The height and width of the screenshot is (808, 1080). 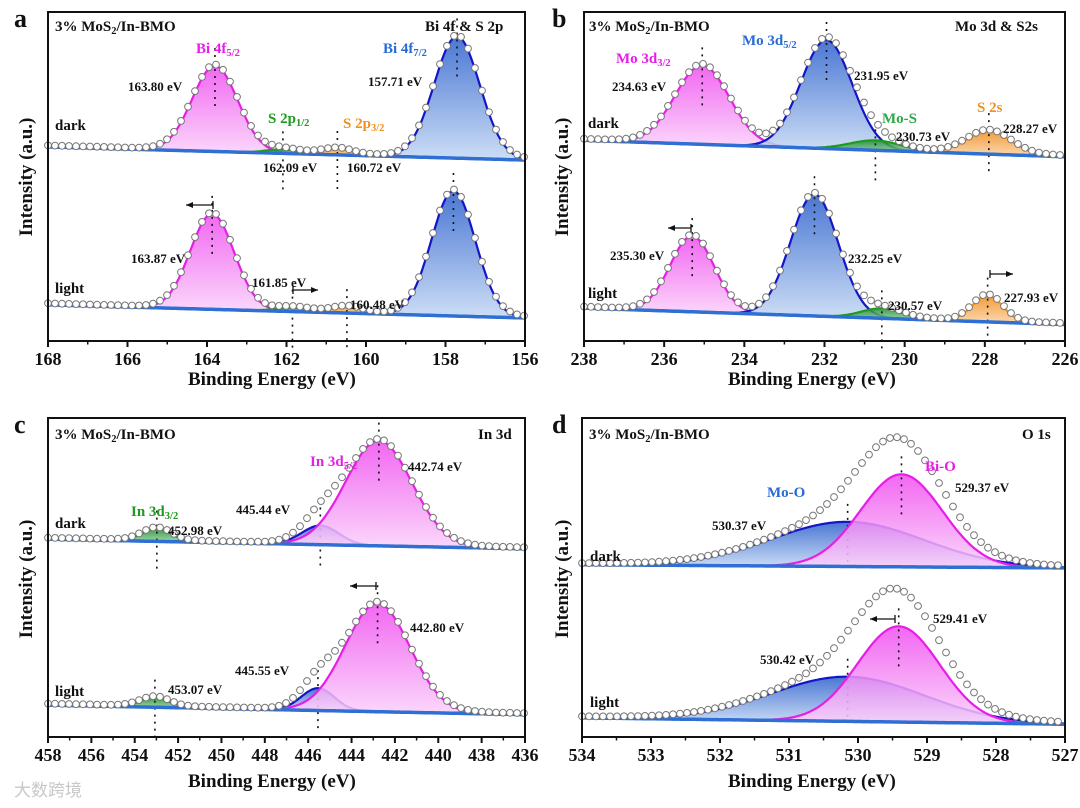 What do you see at coordinates (272, 379) in the screenshot?
I see `x-axis-title: Binding Energy (eV)` at bounding box center [272, 379].